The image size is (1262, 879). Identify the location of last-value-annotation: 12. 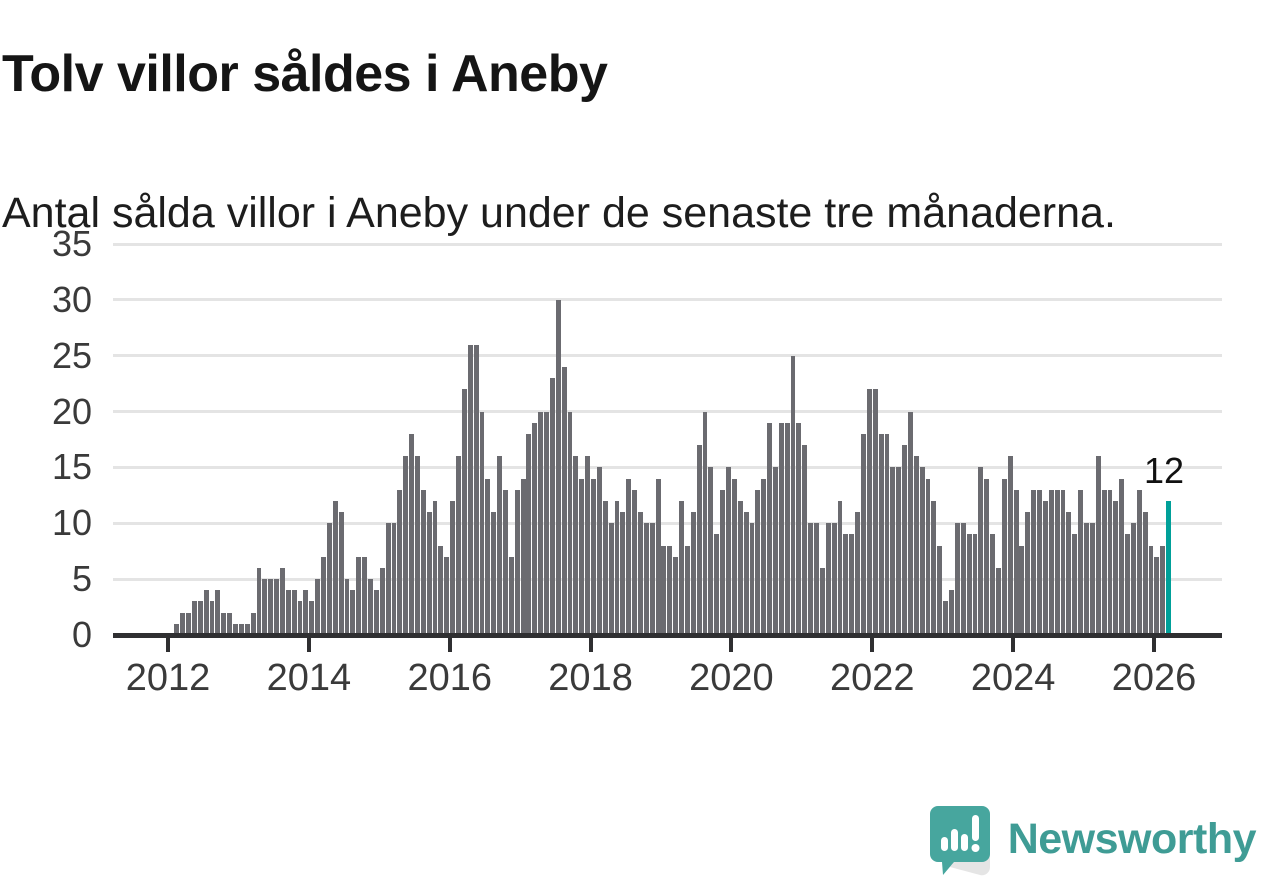
(1164, 470).